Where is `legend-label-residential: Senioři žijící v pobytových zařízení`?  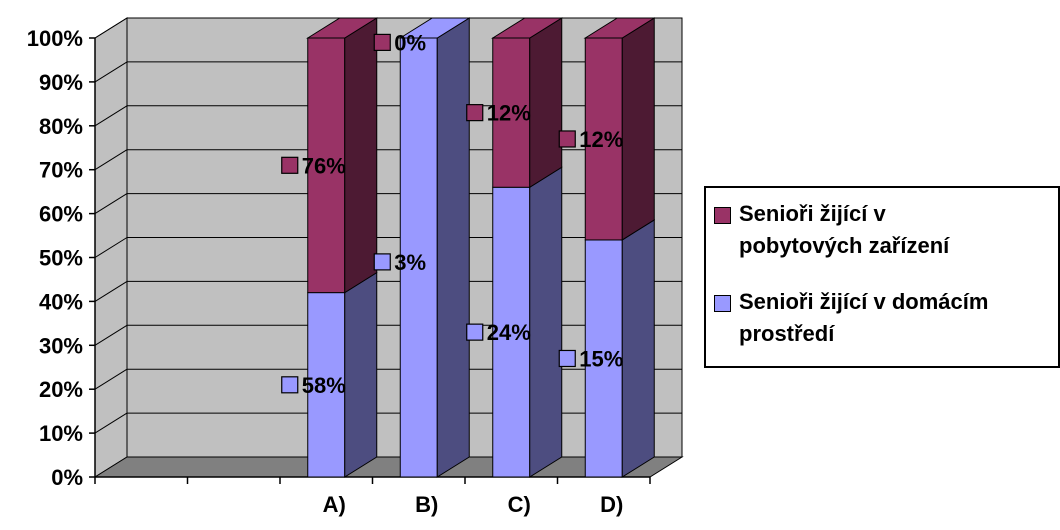
legend-label-residential: Senioři žijící v pobytových zařízení is located at coordinates (844, 230).